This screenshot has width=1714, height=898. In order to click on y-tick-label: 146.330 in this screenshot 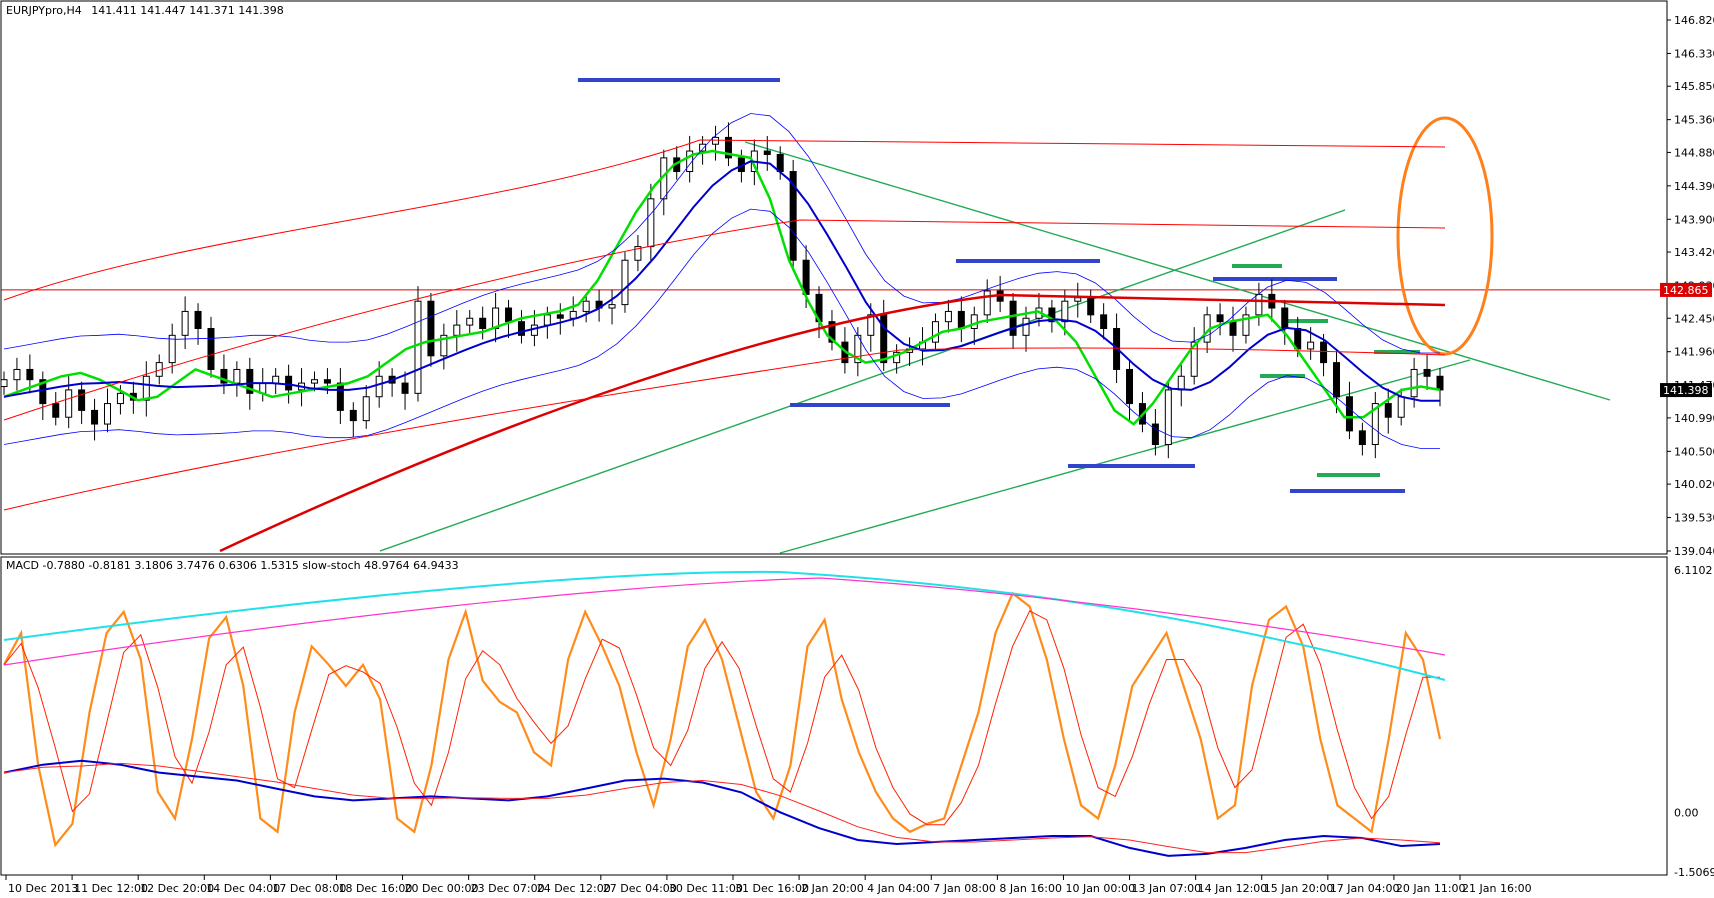, I will do `click(1694, 53)`.